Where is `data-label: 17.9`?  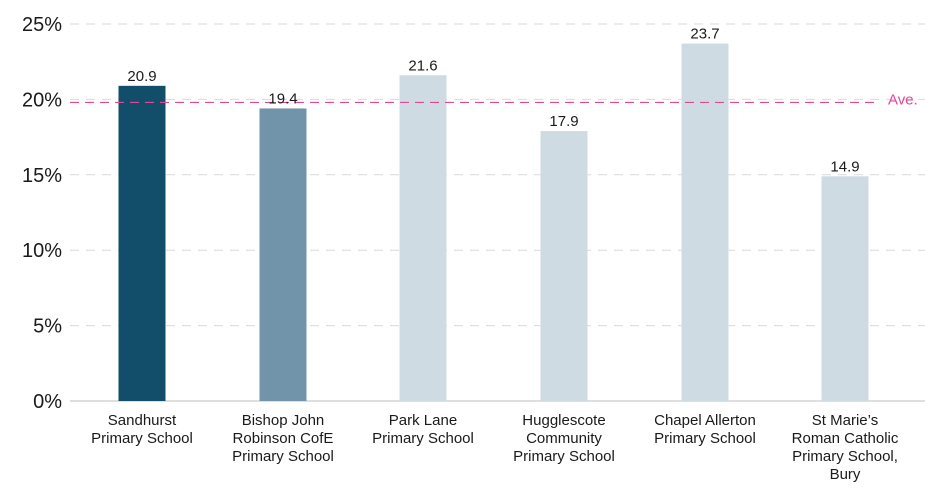
data-label: 17.9 is located at coordinates (563, 121).